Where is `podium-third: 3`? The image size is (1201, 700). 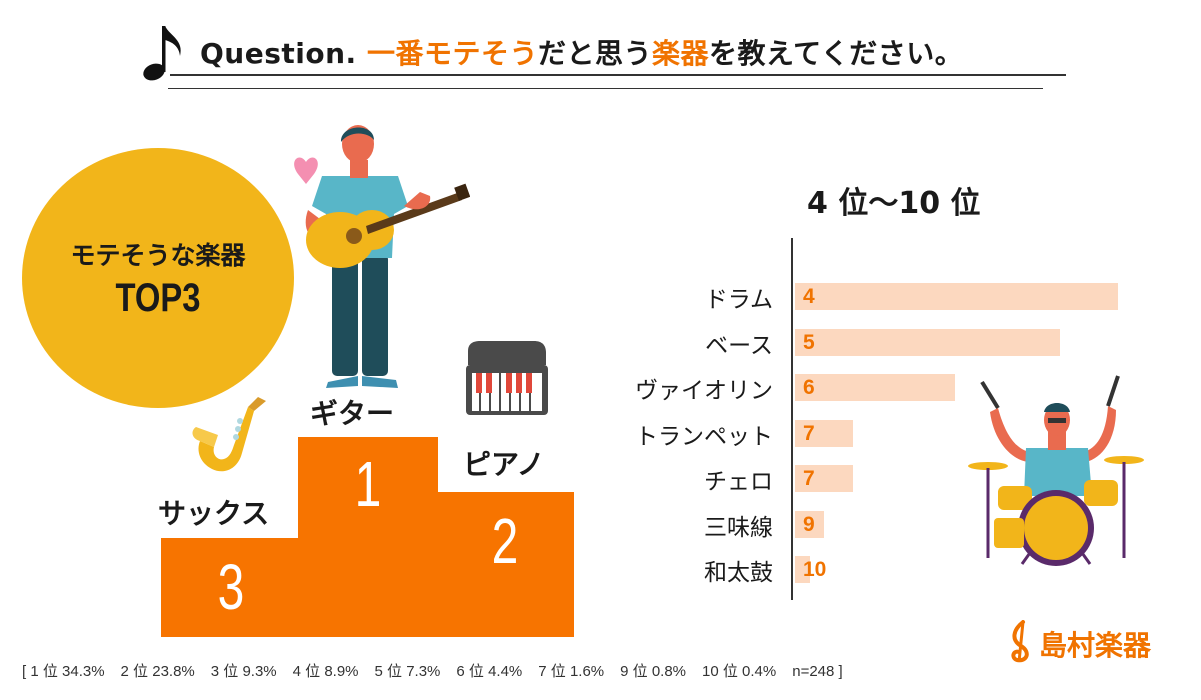 podium-third: 3 is located at coordinates (231, 587).